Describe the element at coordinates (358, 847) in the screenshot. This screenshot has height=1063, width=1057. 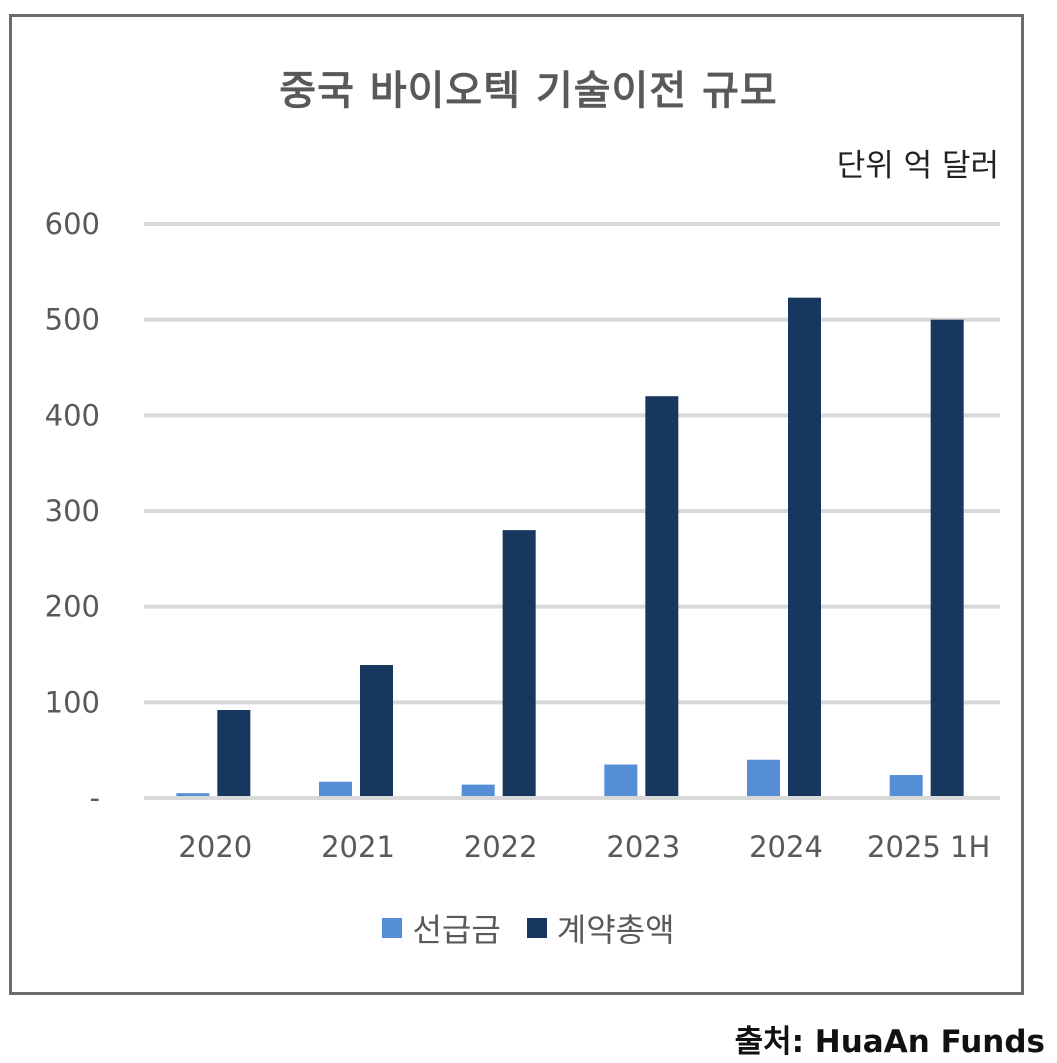
I see `x-tick-label: 2021` at that location.